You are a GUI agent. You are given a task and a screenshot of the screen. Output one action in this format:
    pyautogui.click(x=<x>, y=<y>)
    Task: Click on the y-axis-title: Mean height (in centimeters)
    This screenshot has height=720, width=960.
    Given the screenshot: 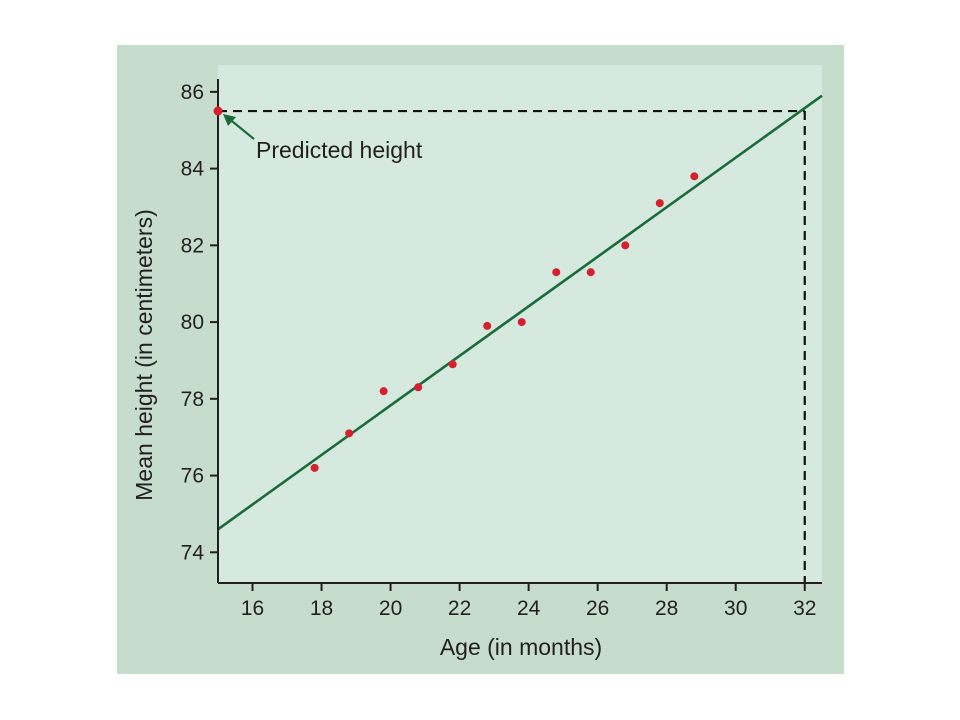 What is the action you would take?
    pyautogui.click(x=144, y=354)
    